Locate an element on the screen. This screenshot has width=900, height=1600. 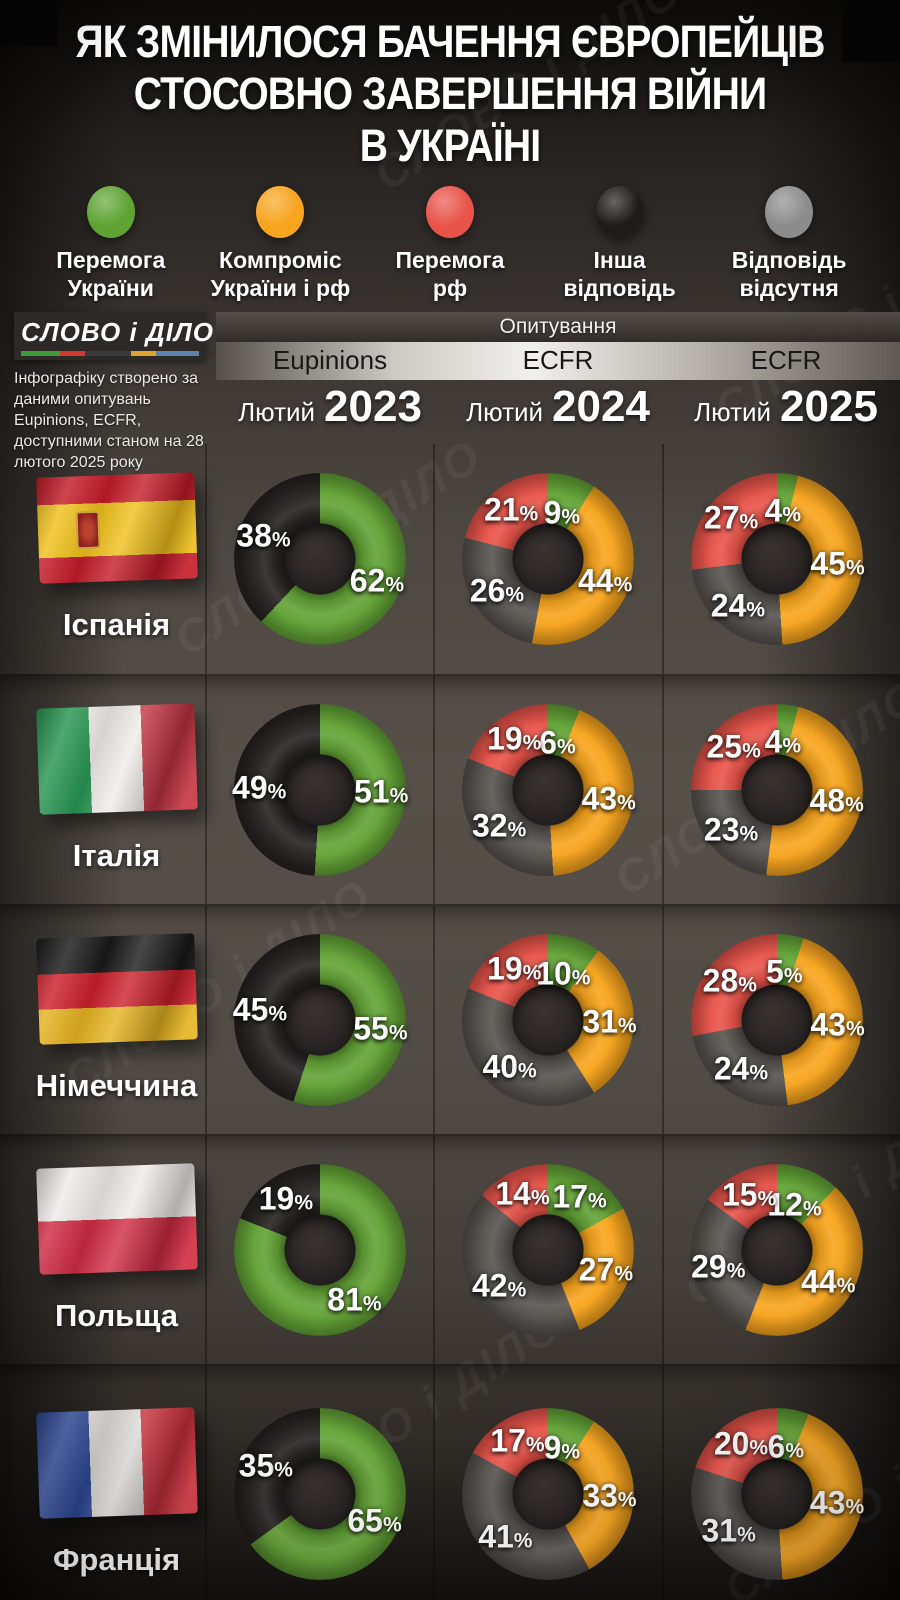
survey-date-year: 2025 is located at coordinates (829, 406).